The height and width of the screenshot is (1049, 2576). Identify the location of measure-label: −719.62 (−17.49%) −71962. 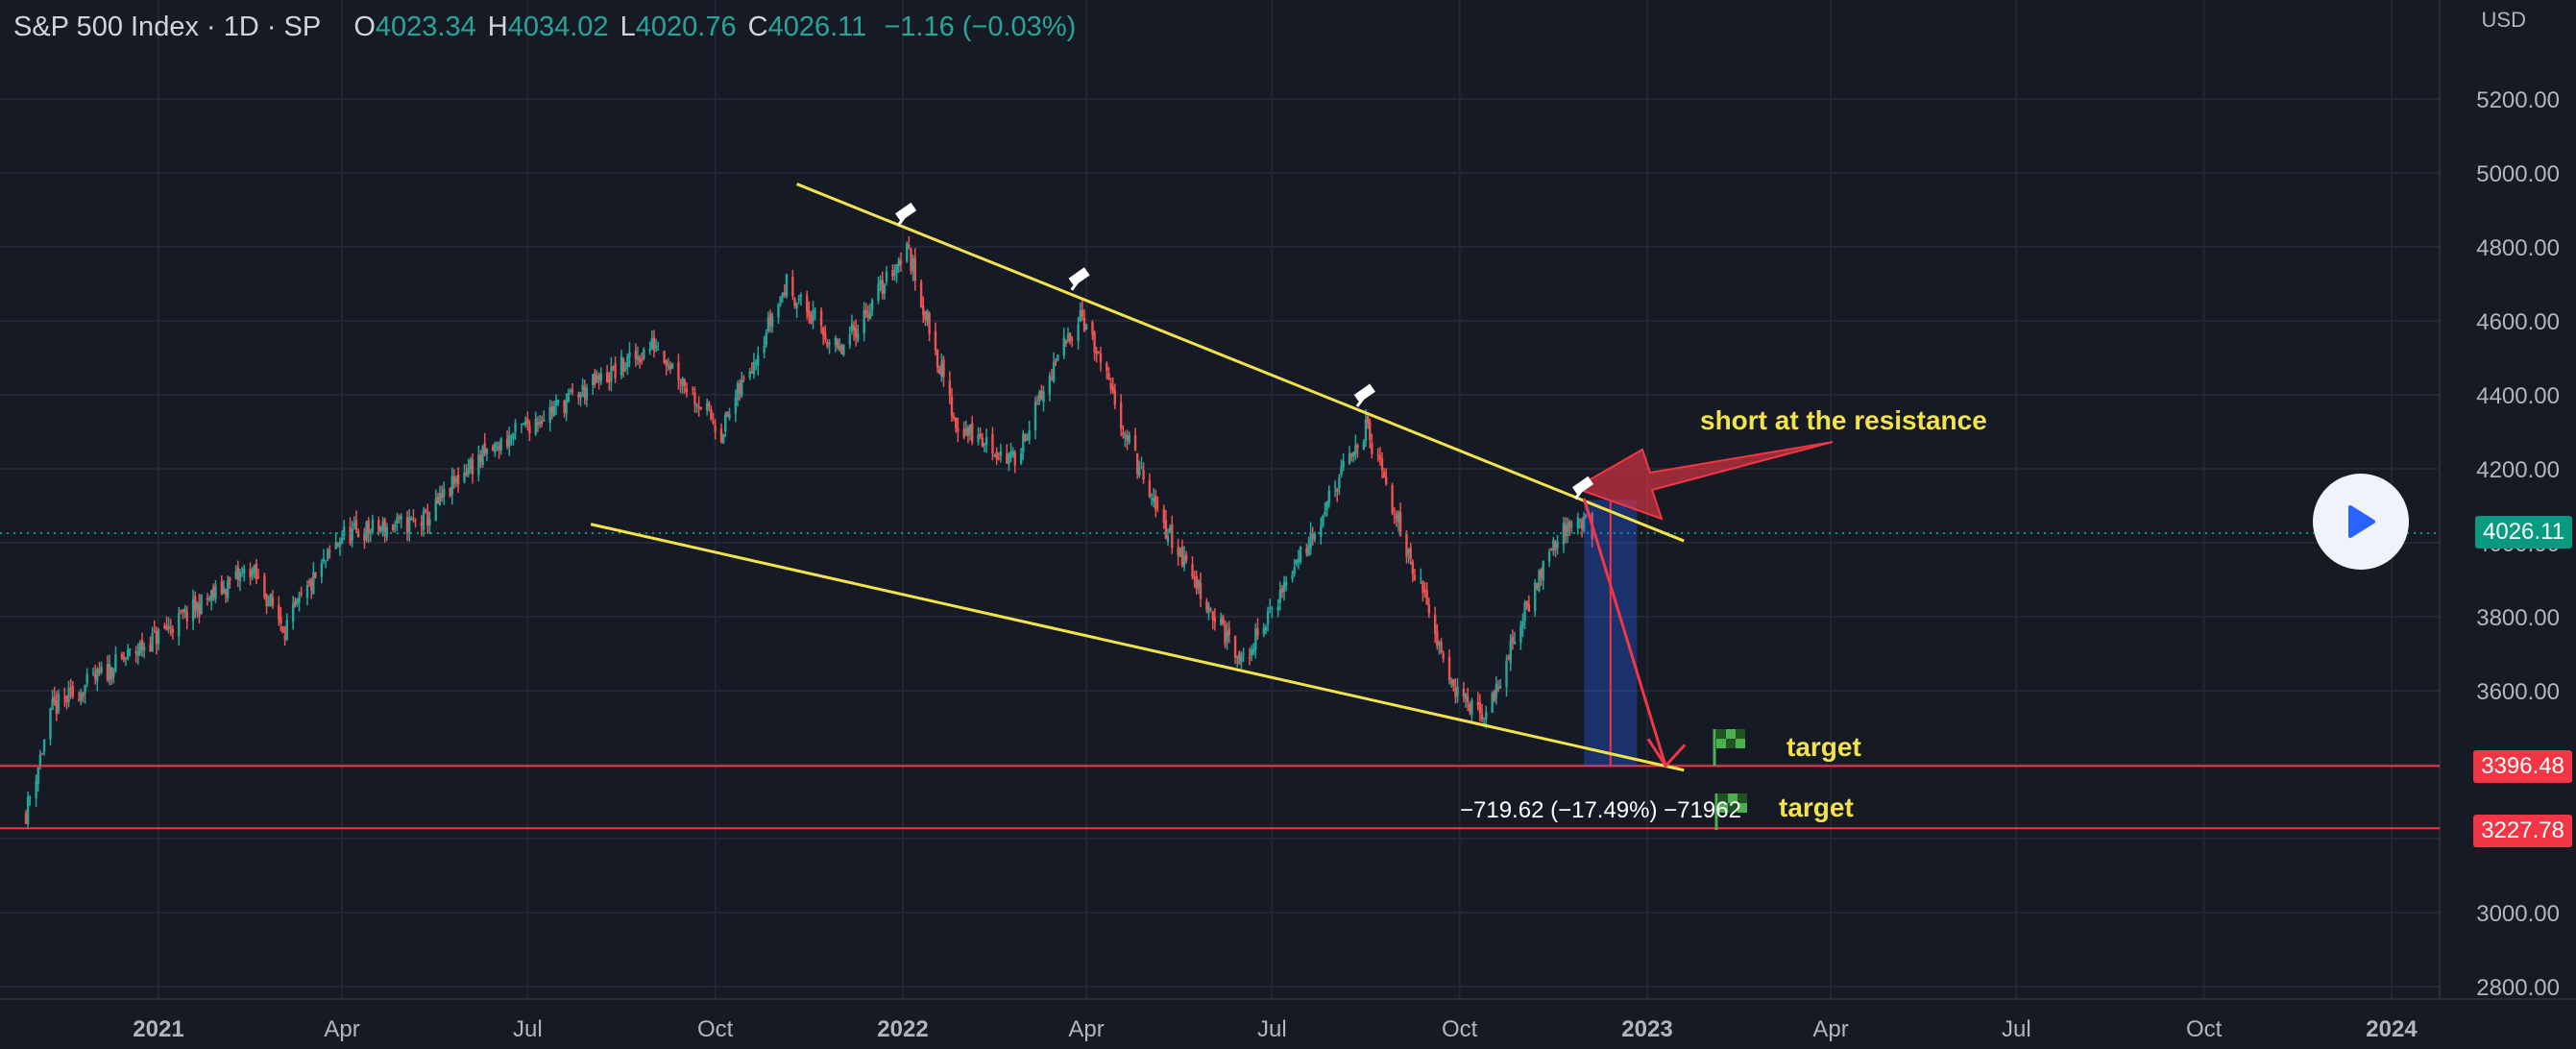
(1600, 810).